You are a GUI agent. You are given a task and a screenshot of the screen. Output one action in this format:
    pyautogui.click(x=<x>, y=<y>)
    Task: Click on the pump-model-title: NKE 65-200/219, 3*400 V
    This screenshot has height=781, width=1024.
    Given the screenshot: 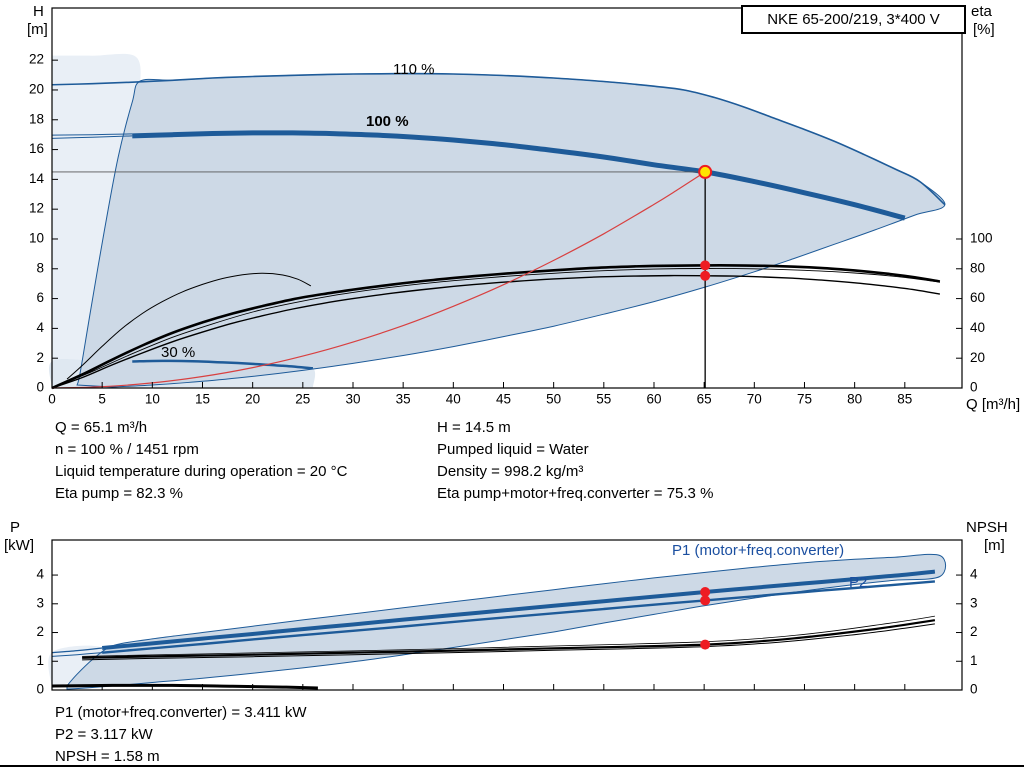 What is the action you would take?
    pyautogui.click(x=853, y=19)
    